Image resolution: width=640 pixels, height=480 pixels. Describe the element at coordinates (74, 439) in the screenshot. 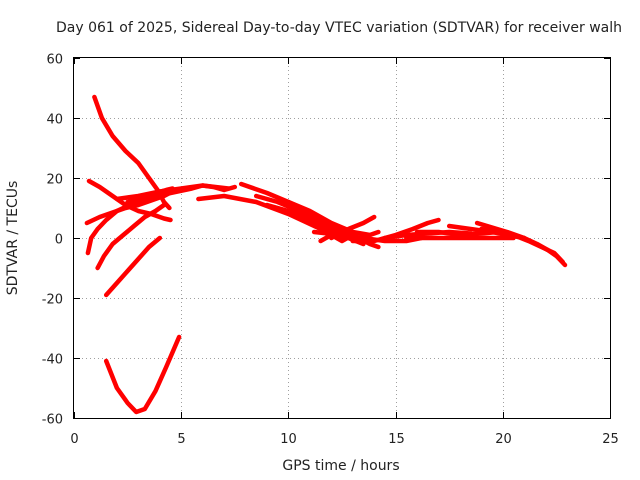

I see `x-tick-label: 0` at that location.